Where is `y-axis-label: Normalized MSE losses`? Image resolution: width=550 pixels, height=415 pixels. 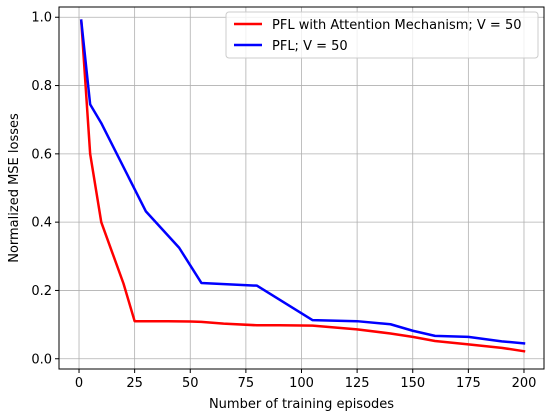 y-axis-label: Normalized MSE losses is located at coordinates (14, 188).